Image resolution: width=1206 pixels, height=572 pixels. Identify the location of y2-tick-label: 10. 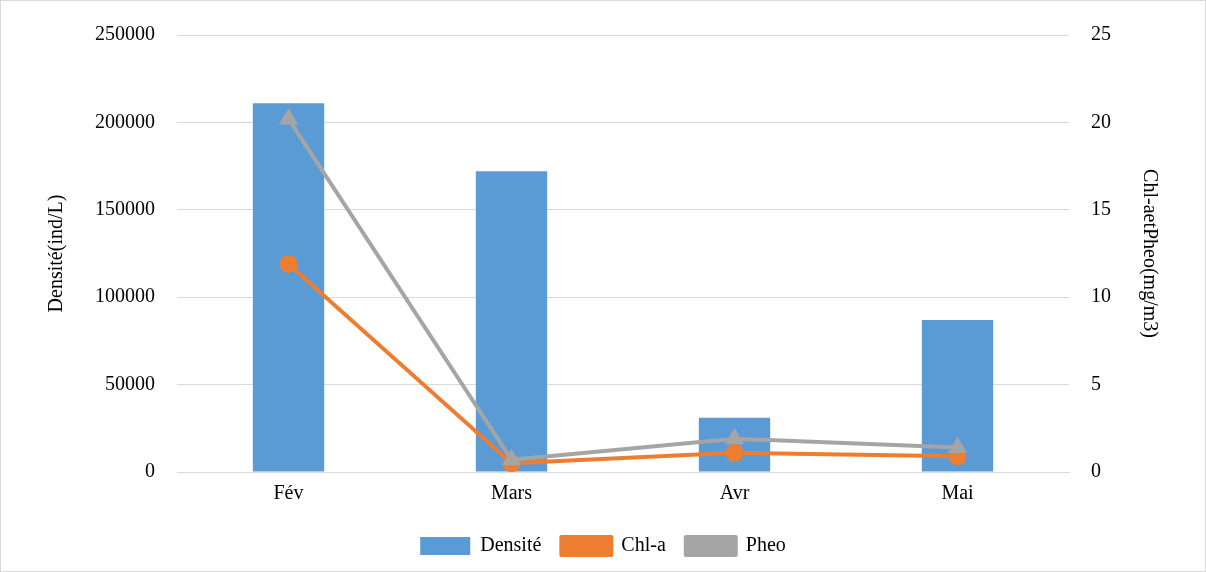
(1101, 295).